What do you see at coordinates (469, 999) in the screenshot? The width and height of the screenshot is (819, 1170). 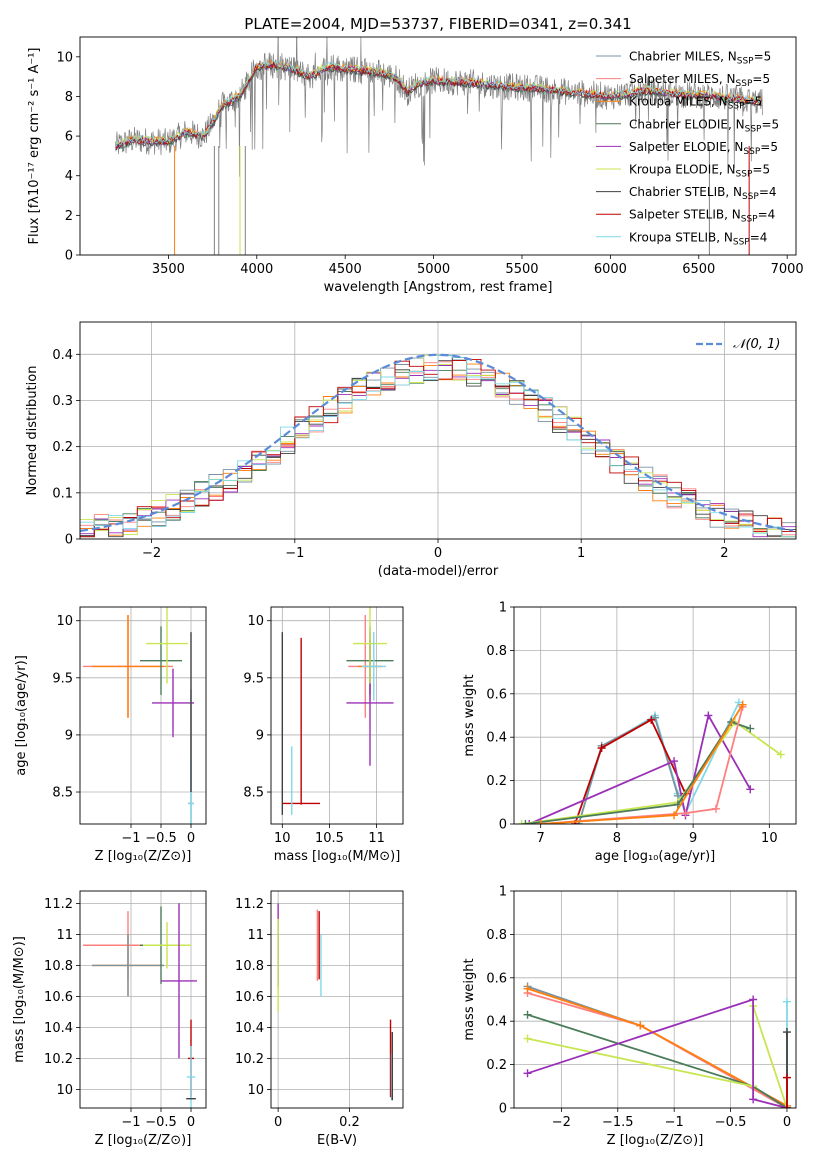 I see `y-axis-label: mass weight` at bounding box center [469, 999].